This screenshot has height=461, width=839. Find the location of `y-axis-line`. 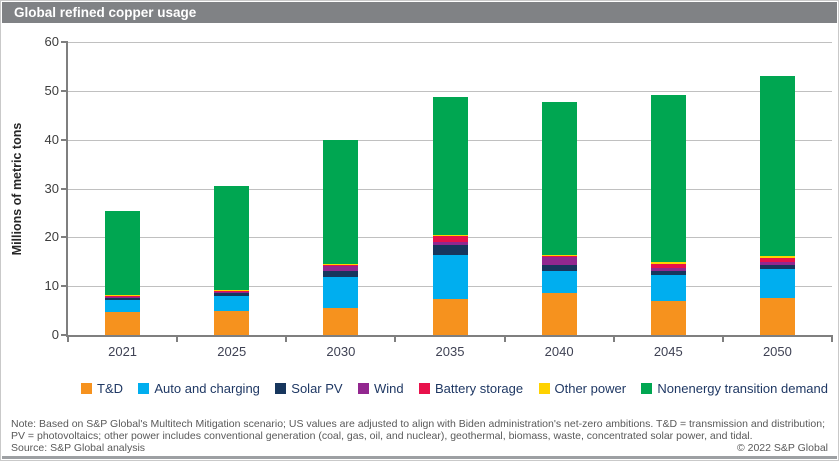

y-axis-line is located at coordinates (67, 189).